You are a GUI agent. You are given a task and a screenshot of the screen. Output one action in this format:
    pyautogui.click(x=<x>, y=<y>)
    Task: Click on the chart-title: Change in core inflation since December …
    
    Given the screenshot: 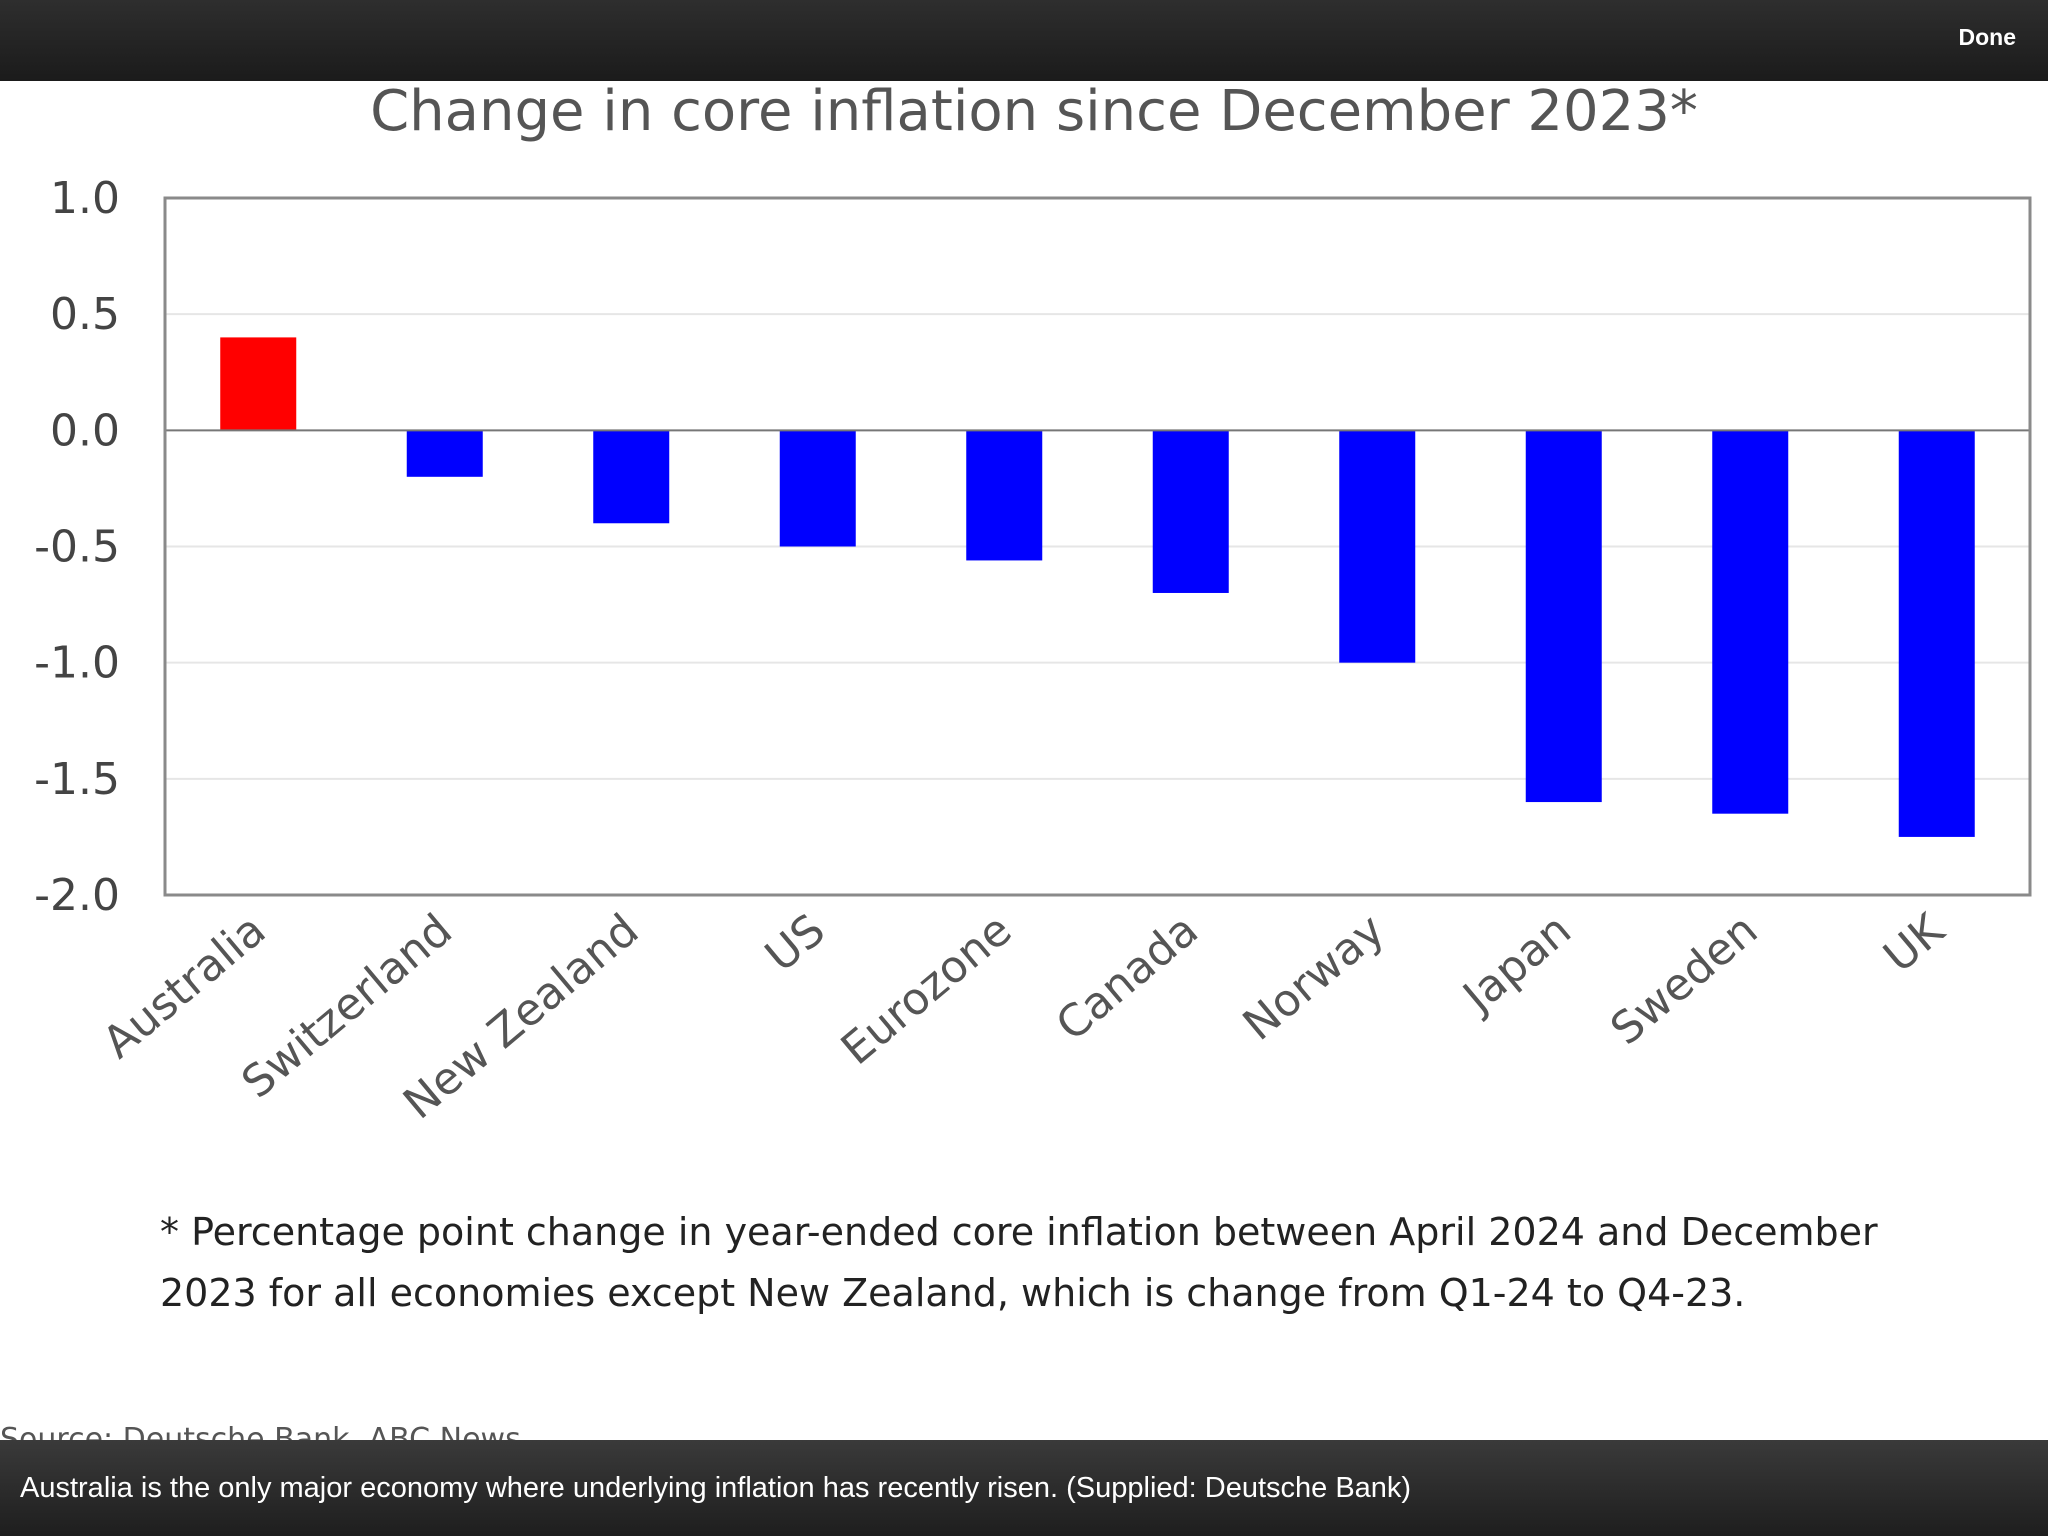 What is the action you would take?
    pyautogui.click(x=1034, y=112)
    